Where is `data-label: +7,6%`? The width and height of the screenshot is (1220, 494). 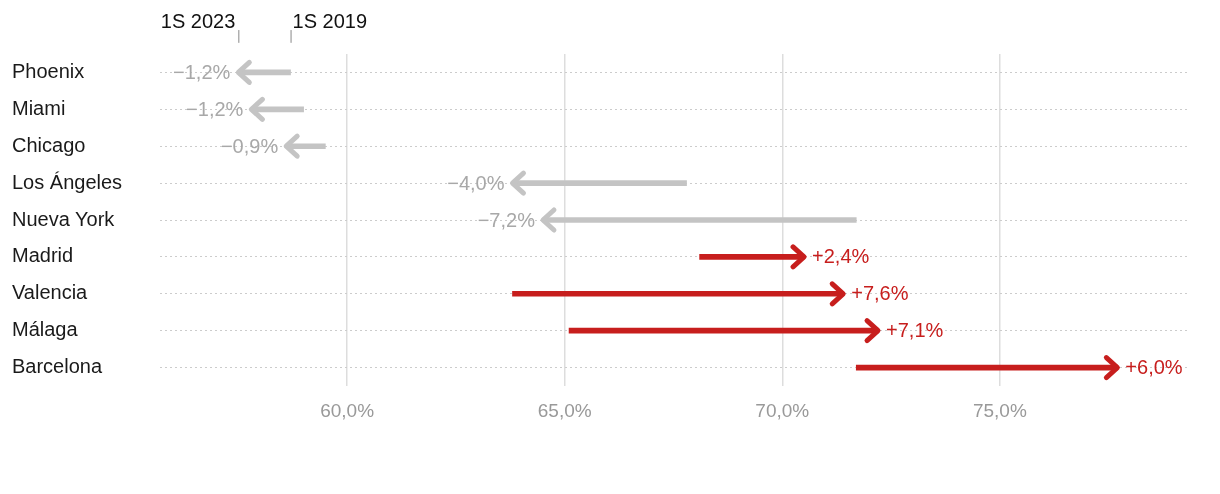 data-label: +7,6% is located at coordinates (880, 293).